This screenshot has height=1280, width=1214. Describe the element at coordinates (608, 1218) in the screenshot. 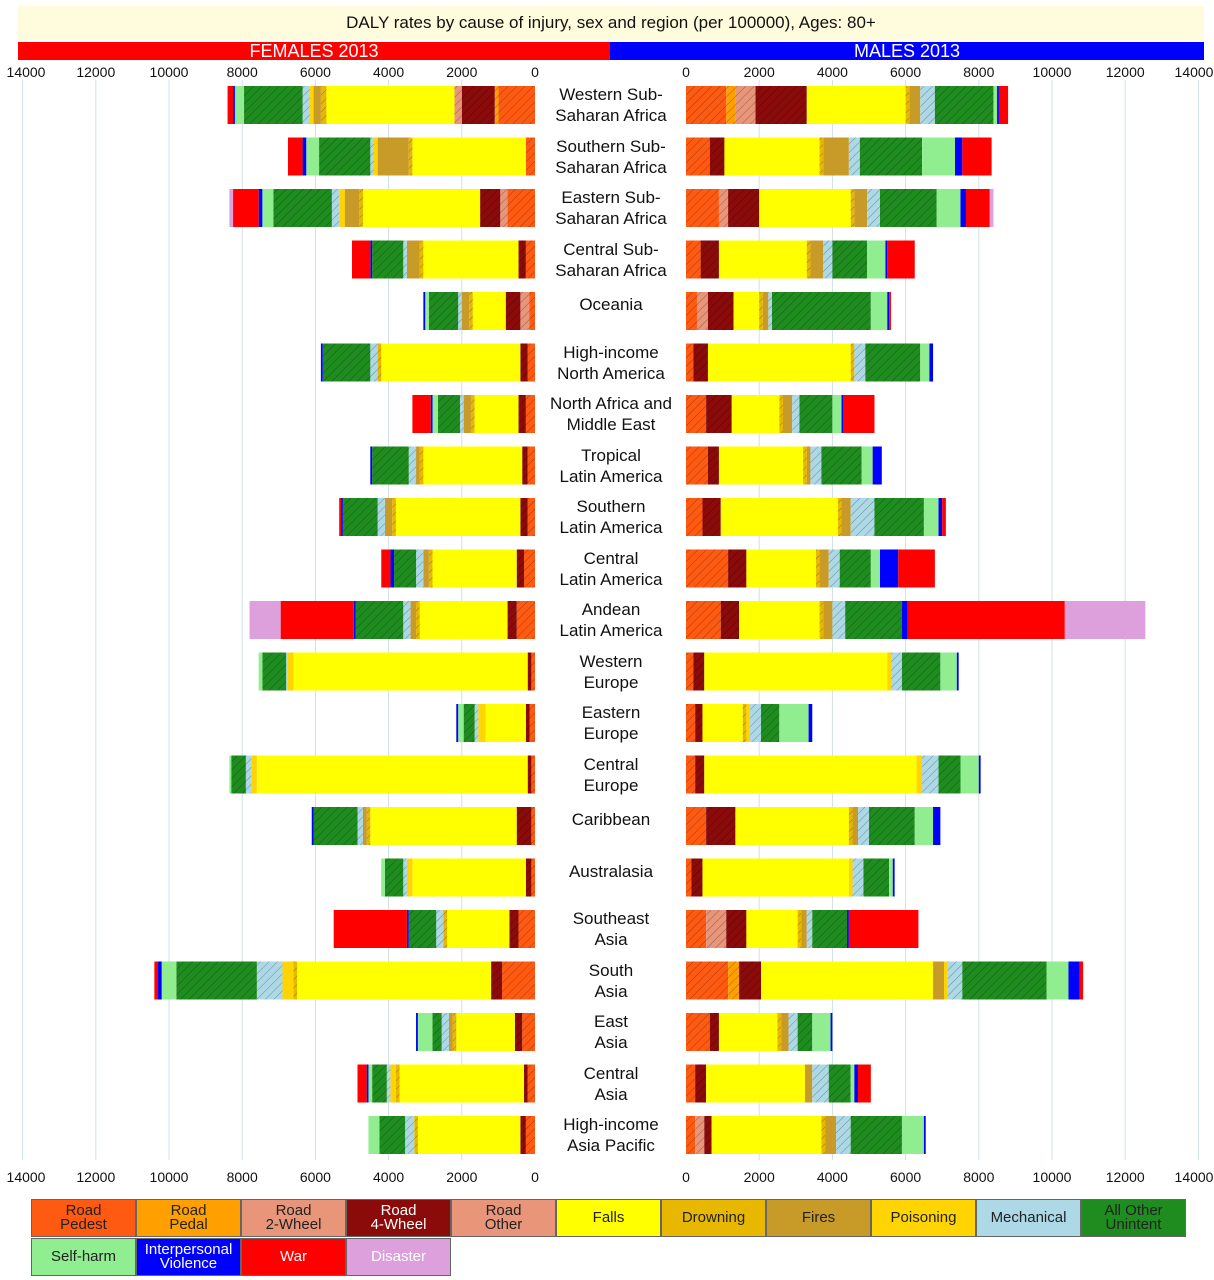

I see `legend-item: Falls` at that location.